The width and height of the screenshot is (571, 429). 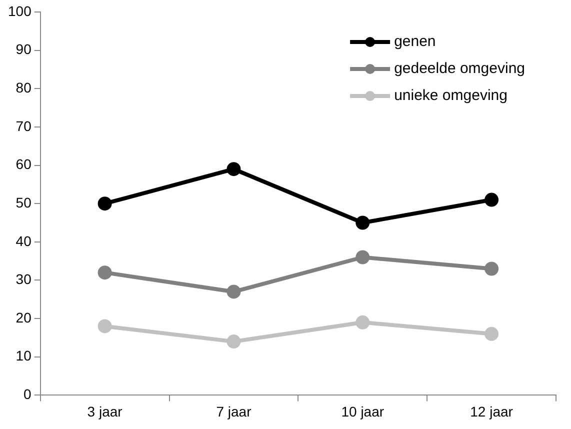 What do you see at coordinates (24, 317) in the screenshot?
I see `y-tick-label: 20` at bounding box center [24, 317].